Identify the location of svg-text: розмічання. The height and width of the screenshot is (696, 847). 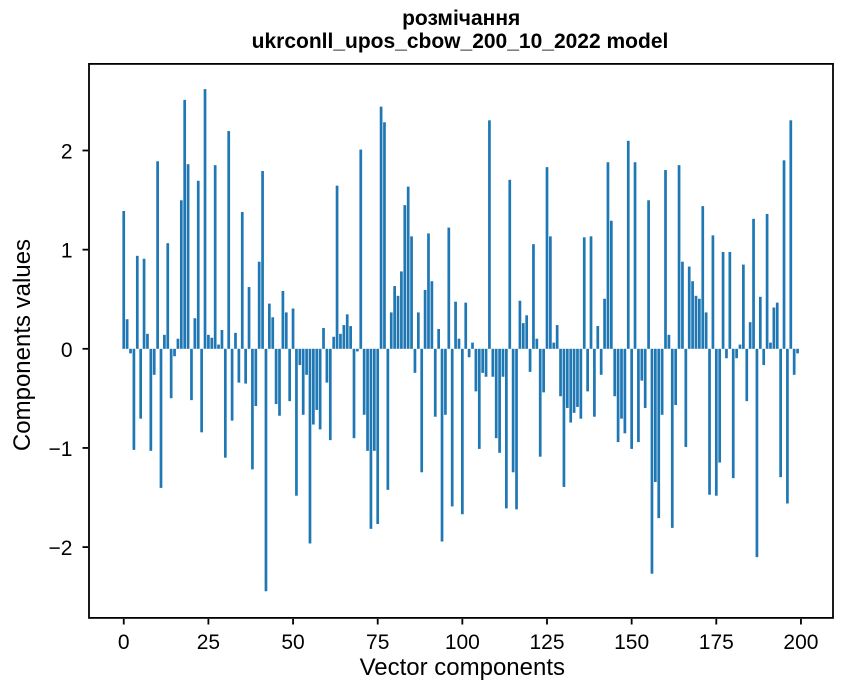
(461, 18).